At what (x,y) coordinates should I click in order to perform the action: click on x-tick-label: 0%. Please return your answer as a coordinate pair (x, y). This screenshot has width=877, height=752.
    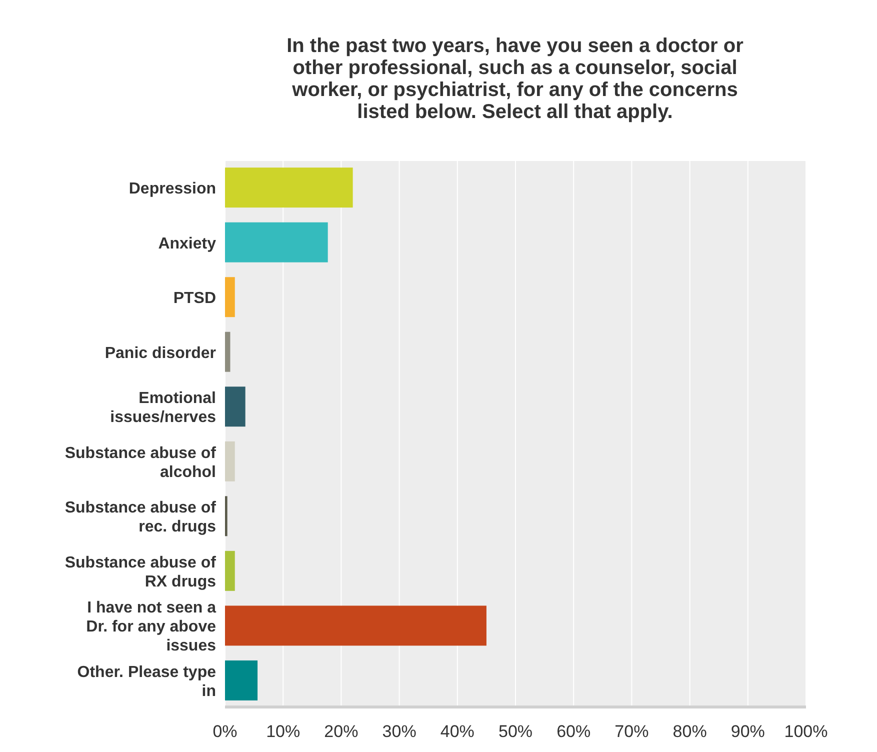
    Looking at the image, I should click on (225, 732).